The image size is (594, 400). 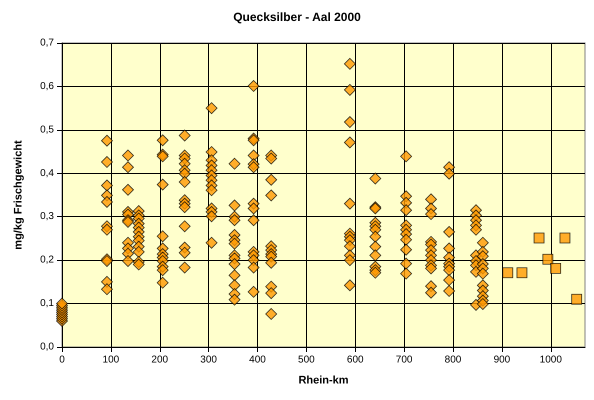 I want to click on x-tick-label: 200, so click(x=160, y=360).